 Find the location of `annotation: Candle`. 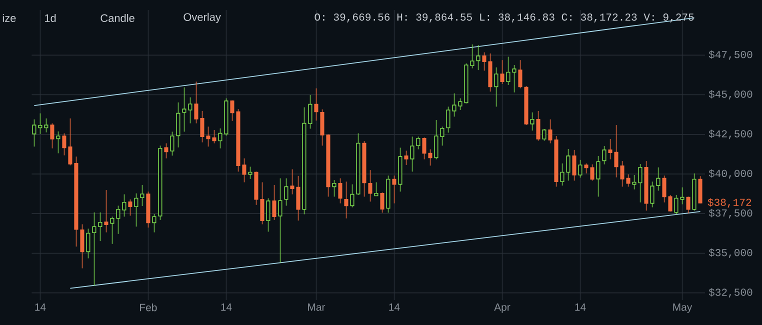

annotation: Candle is located at coordinates (117, 18).